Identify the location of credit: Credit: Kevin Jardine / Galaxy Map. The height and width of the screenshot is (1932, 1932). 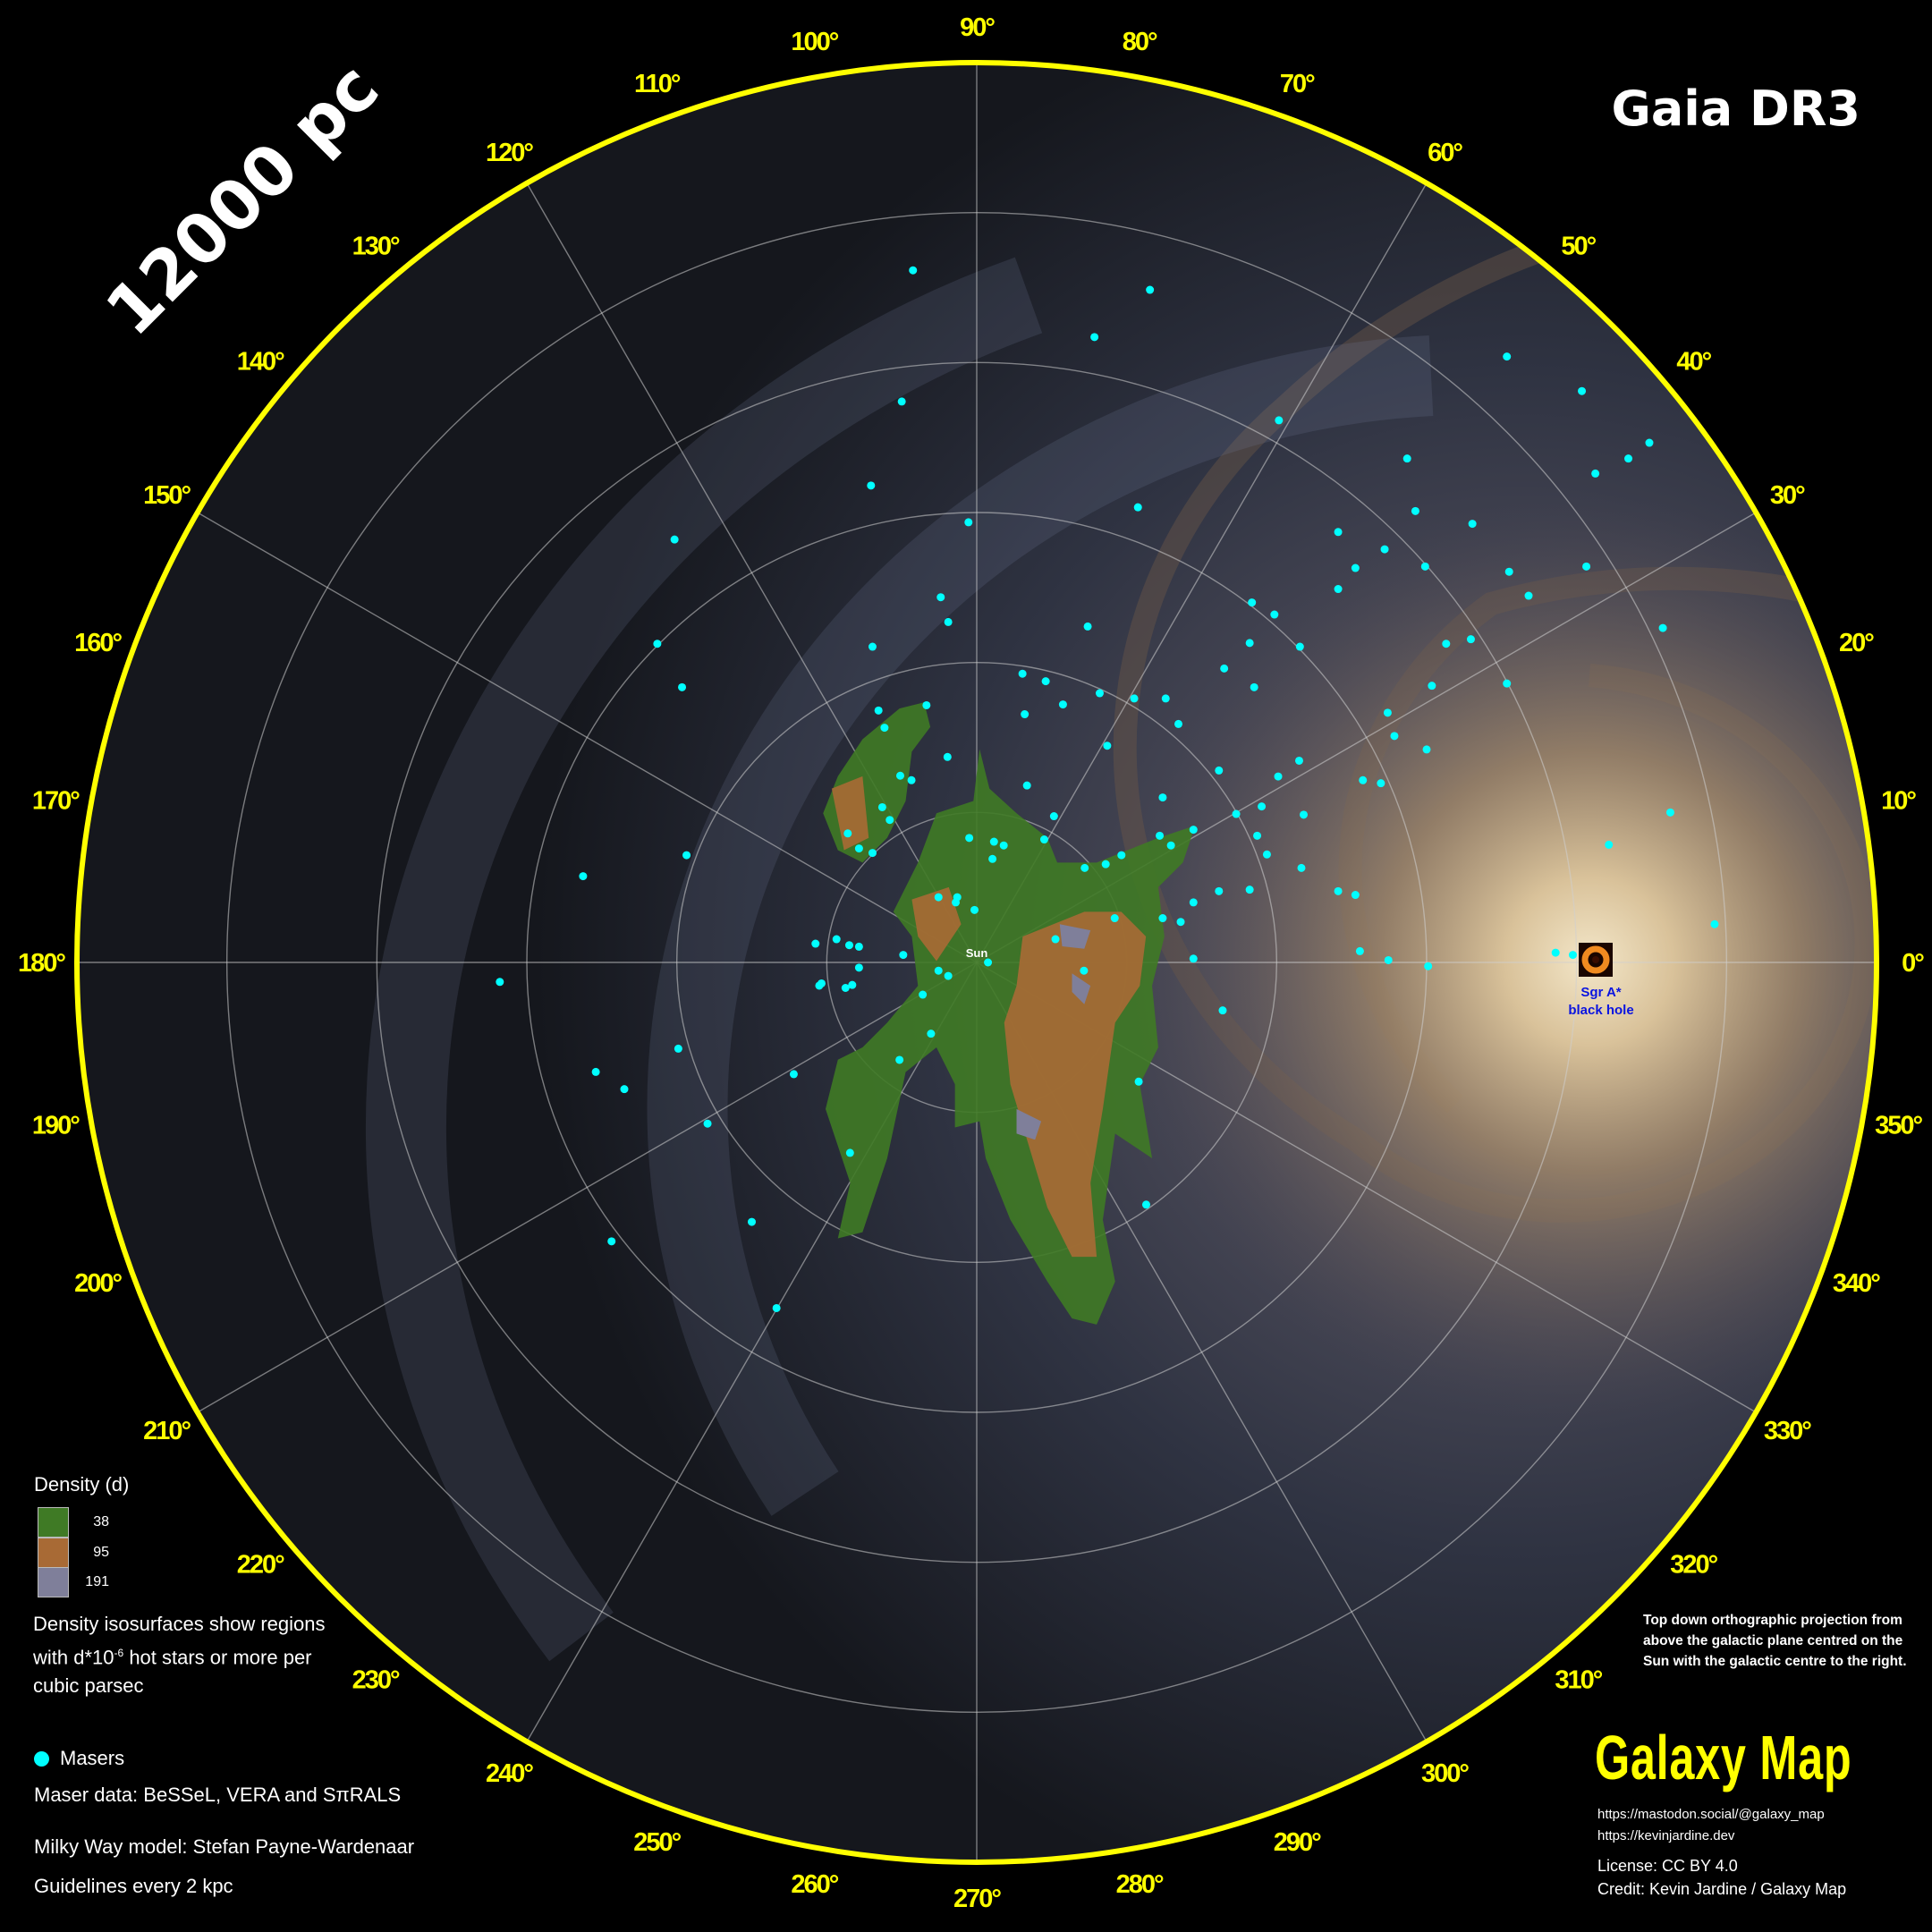
(1722, 1889).